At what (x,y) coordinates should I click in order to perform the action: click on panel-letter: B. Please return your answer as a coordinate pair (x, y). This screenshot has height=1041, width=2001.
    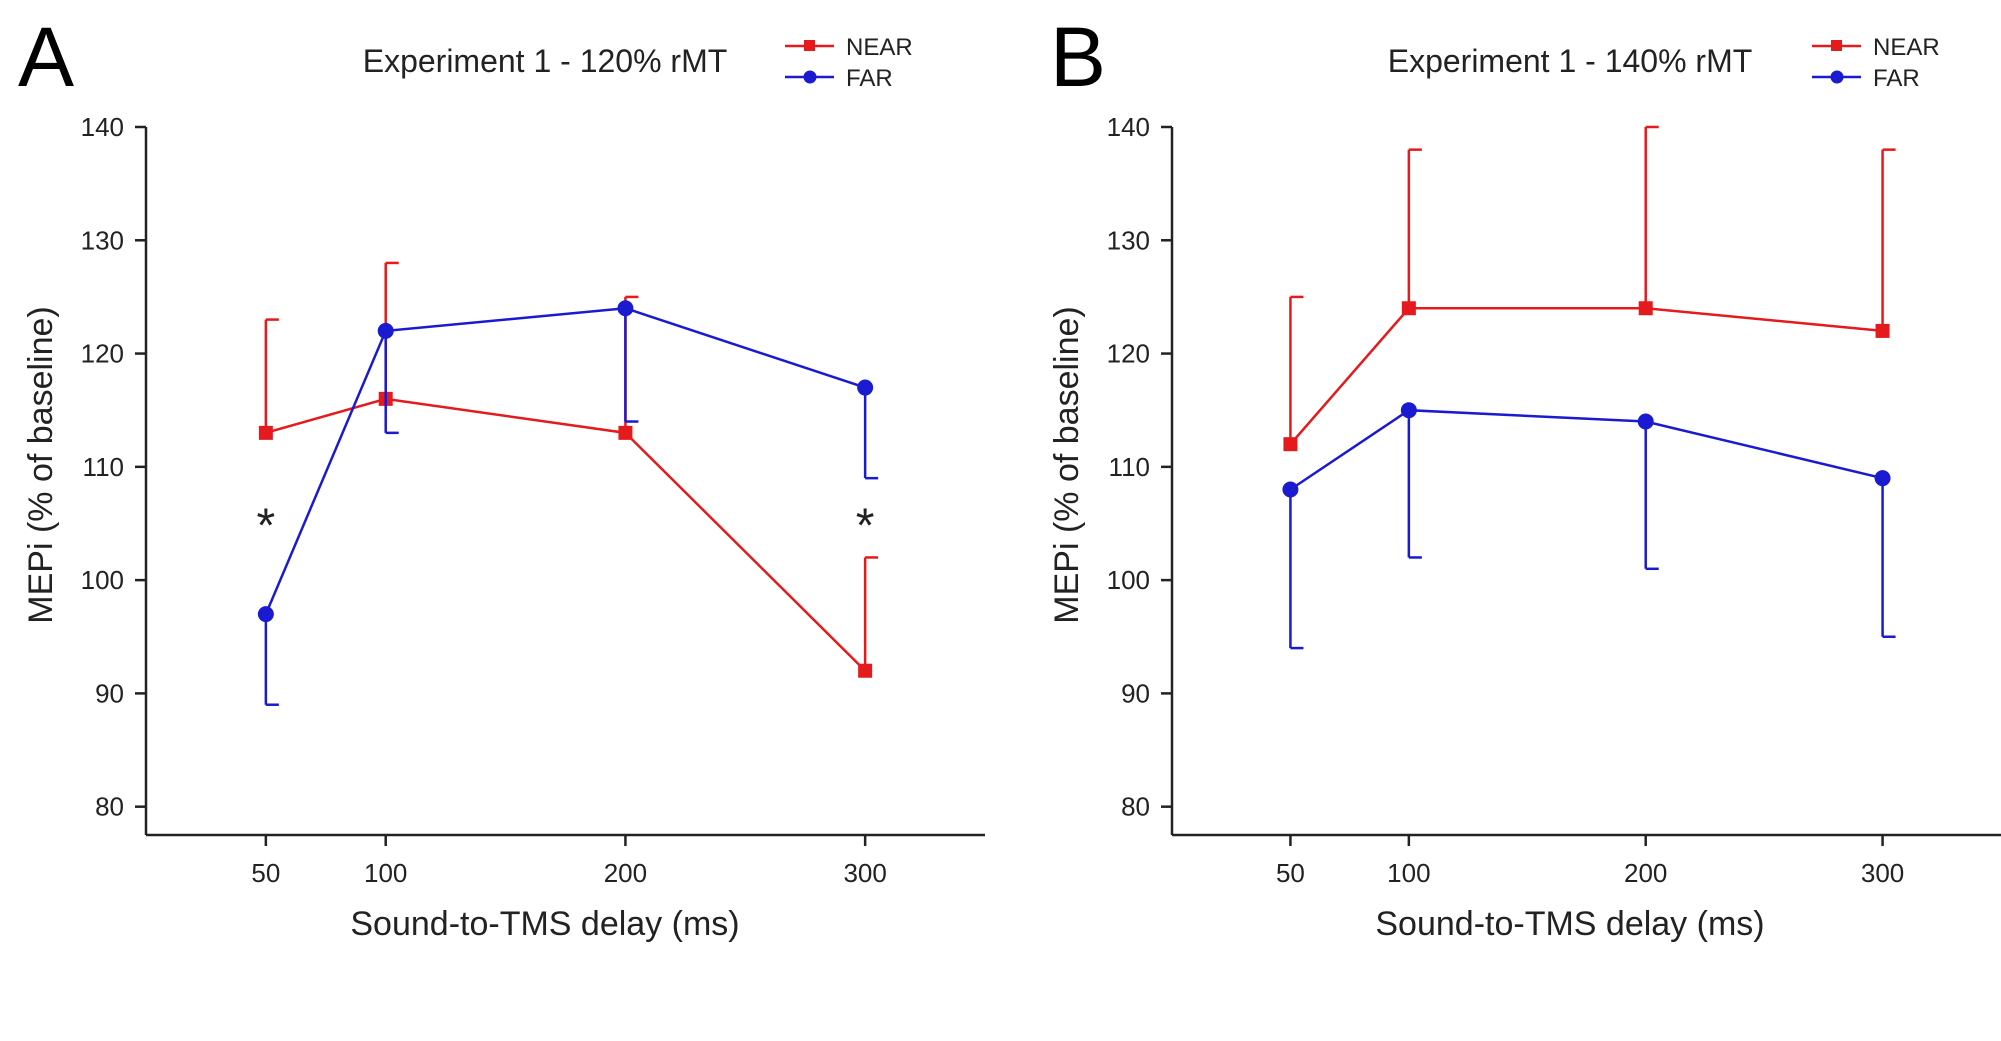
    Looking at the image, I should click on (1078, 57).